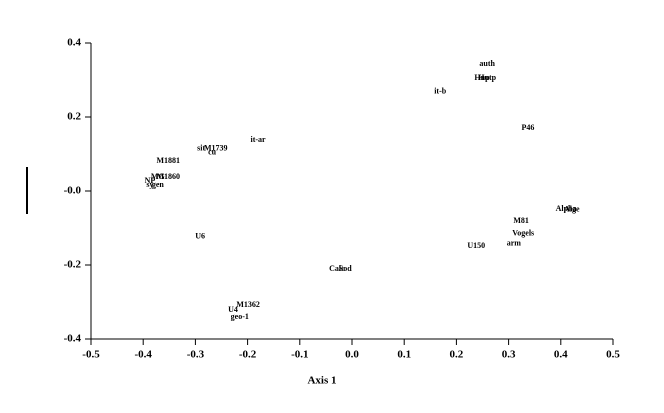  What do you see at coordinates (404, 355) in the screenshot?
I see `x-tick-label: 0.1` at bounding box center [404, 355].